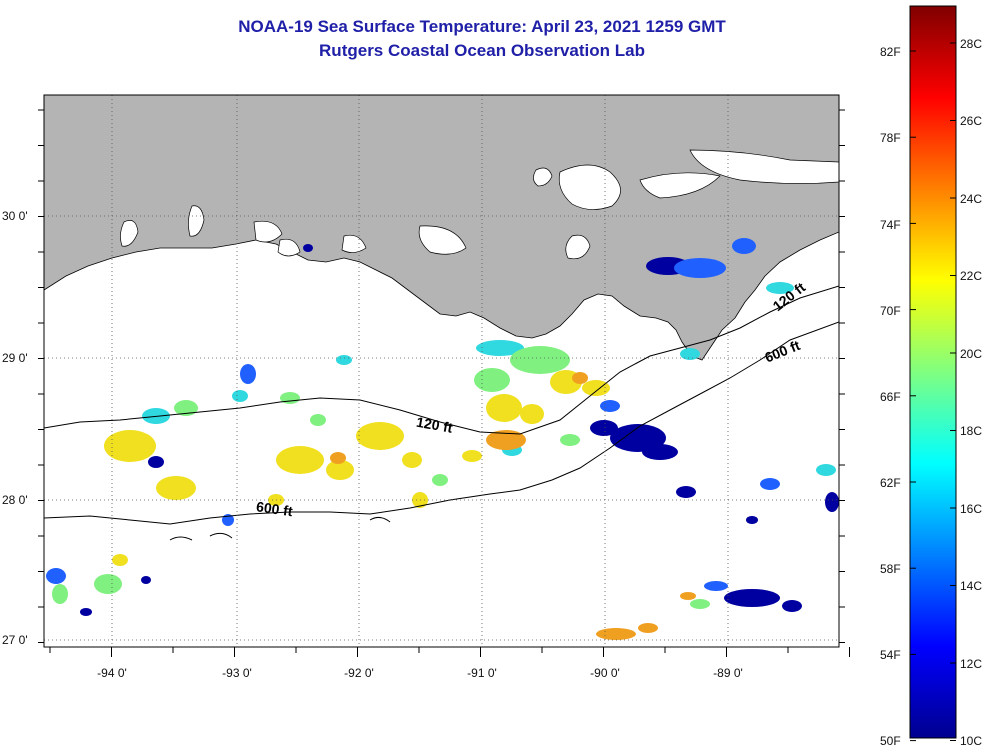 Image resolution: width=992 pixels, height=754 pixels. I want to click on lon-label-91: -91 0', so click(482, 673).